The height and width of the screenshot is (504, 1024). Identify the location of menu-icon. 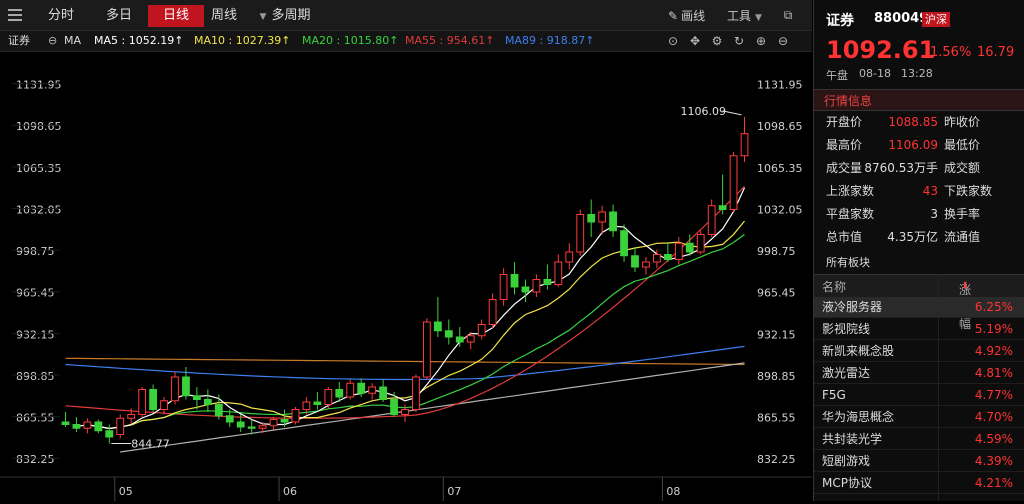
(15, 15).